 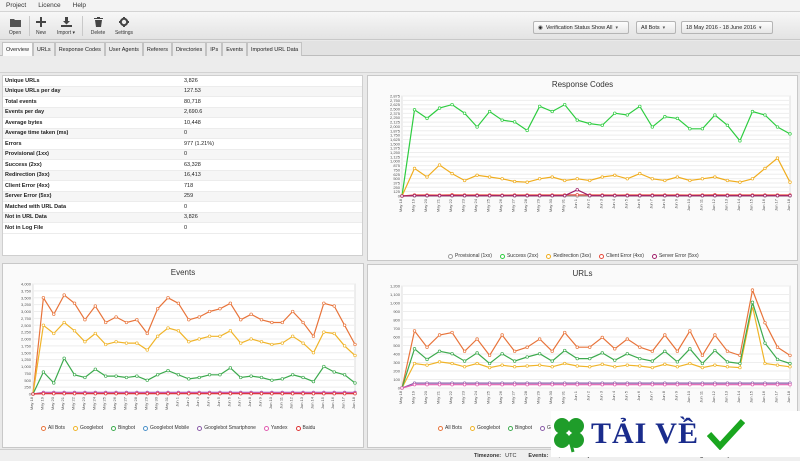 I want to click on legend-item: Googlebot, so click(x=87, y=428).